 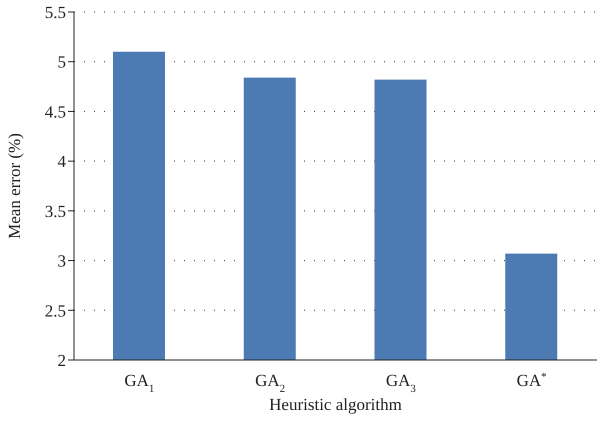 What do you see at coordinates (55, 12) in the screenshot?
I see `y-tick-label: 5.5` at bounding box center [55, 12].